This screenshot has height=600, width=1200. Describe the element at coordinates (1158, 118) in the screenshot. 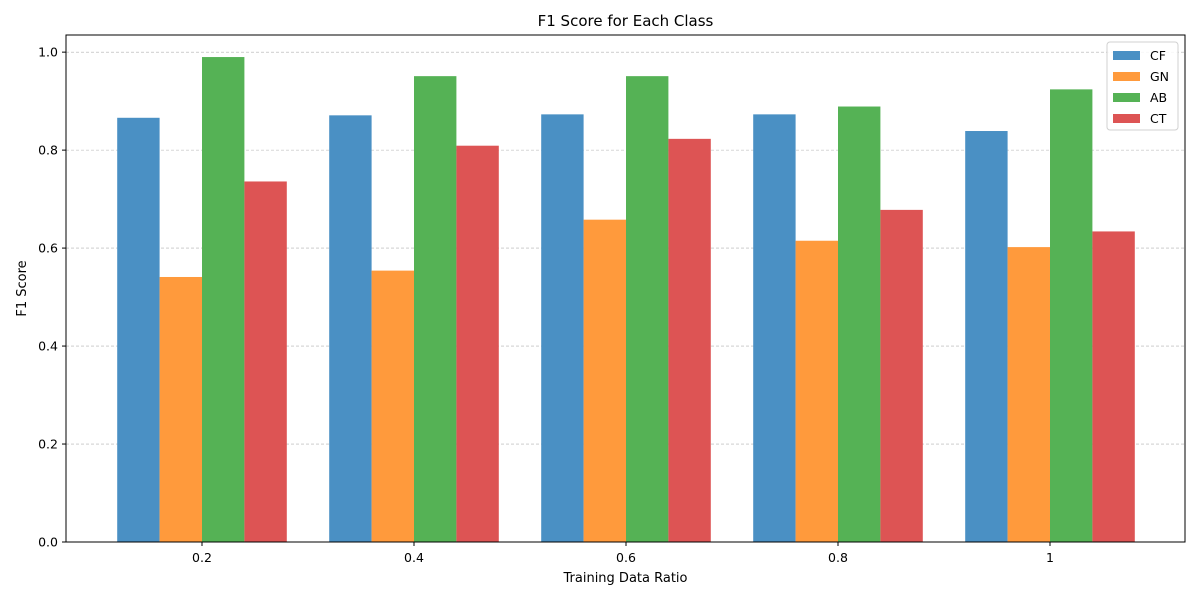

I see `legend-label-ct: CT` at that location.